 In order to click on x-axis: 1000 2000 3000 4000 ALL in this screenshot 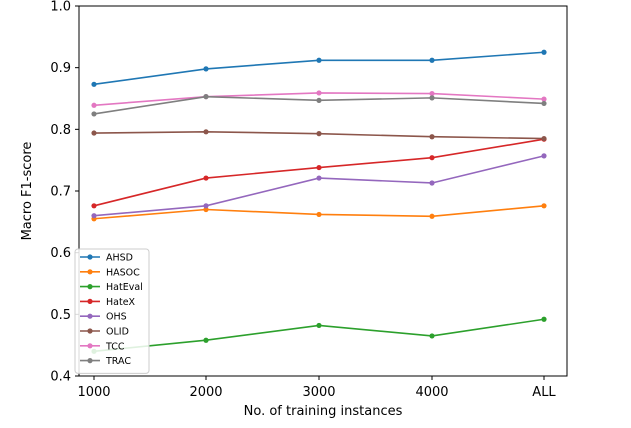, I will do `click(316, 388)`.